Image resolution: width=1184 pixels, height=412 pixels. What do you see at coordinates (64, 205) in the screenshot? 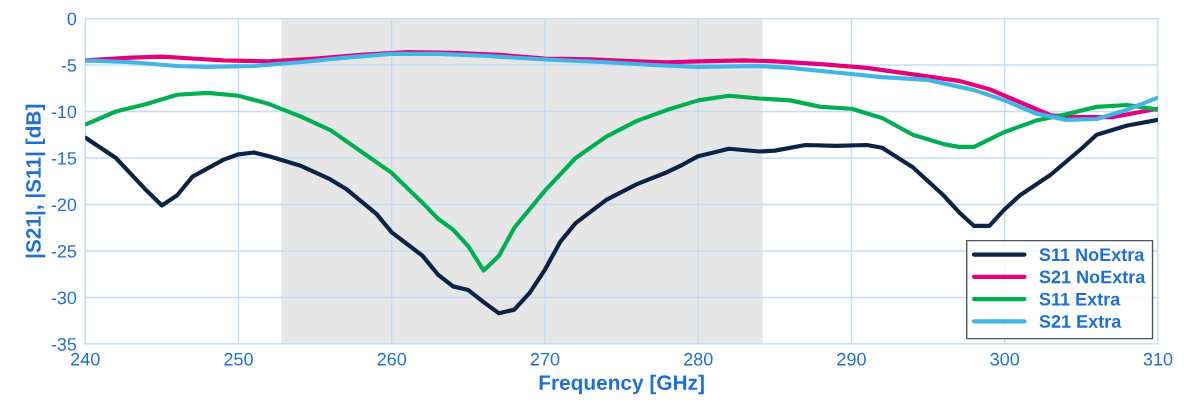
I see `y-tick-label: -20` at bounding box center [64, 205].